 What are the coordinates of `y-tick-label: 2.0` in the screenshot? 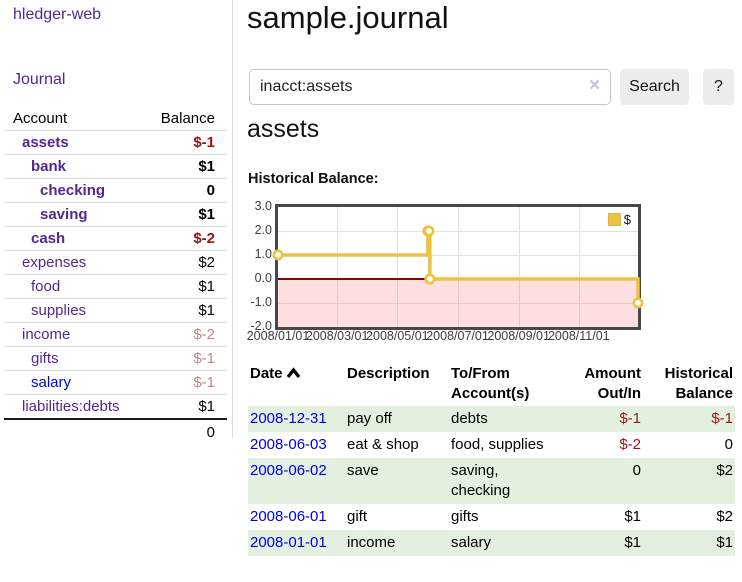 It's located at (263, 230).